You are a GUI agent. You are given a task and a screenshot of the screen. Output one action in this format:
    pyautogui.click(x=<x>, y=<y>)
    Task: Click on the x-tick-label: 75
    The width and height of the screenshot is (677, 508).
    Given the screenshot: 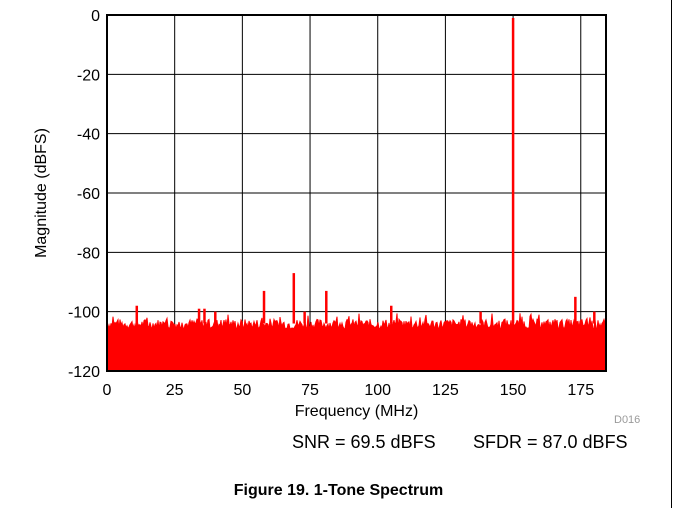 What is the action you would take?
    pyautogui.click(x=310, y=390)
    